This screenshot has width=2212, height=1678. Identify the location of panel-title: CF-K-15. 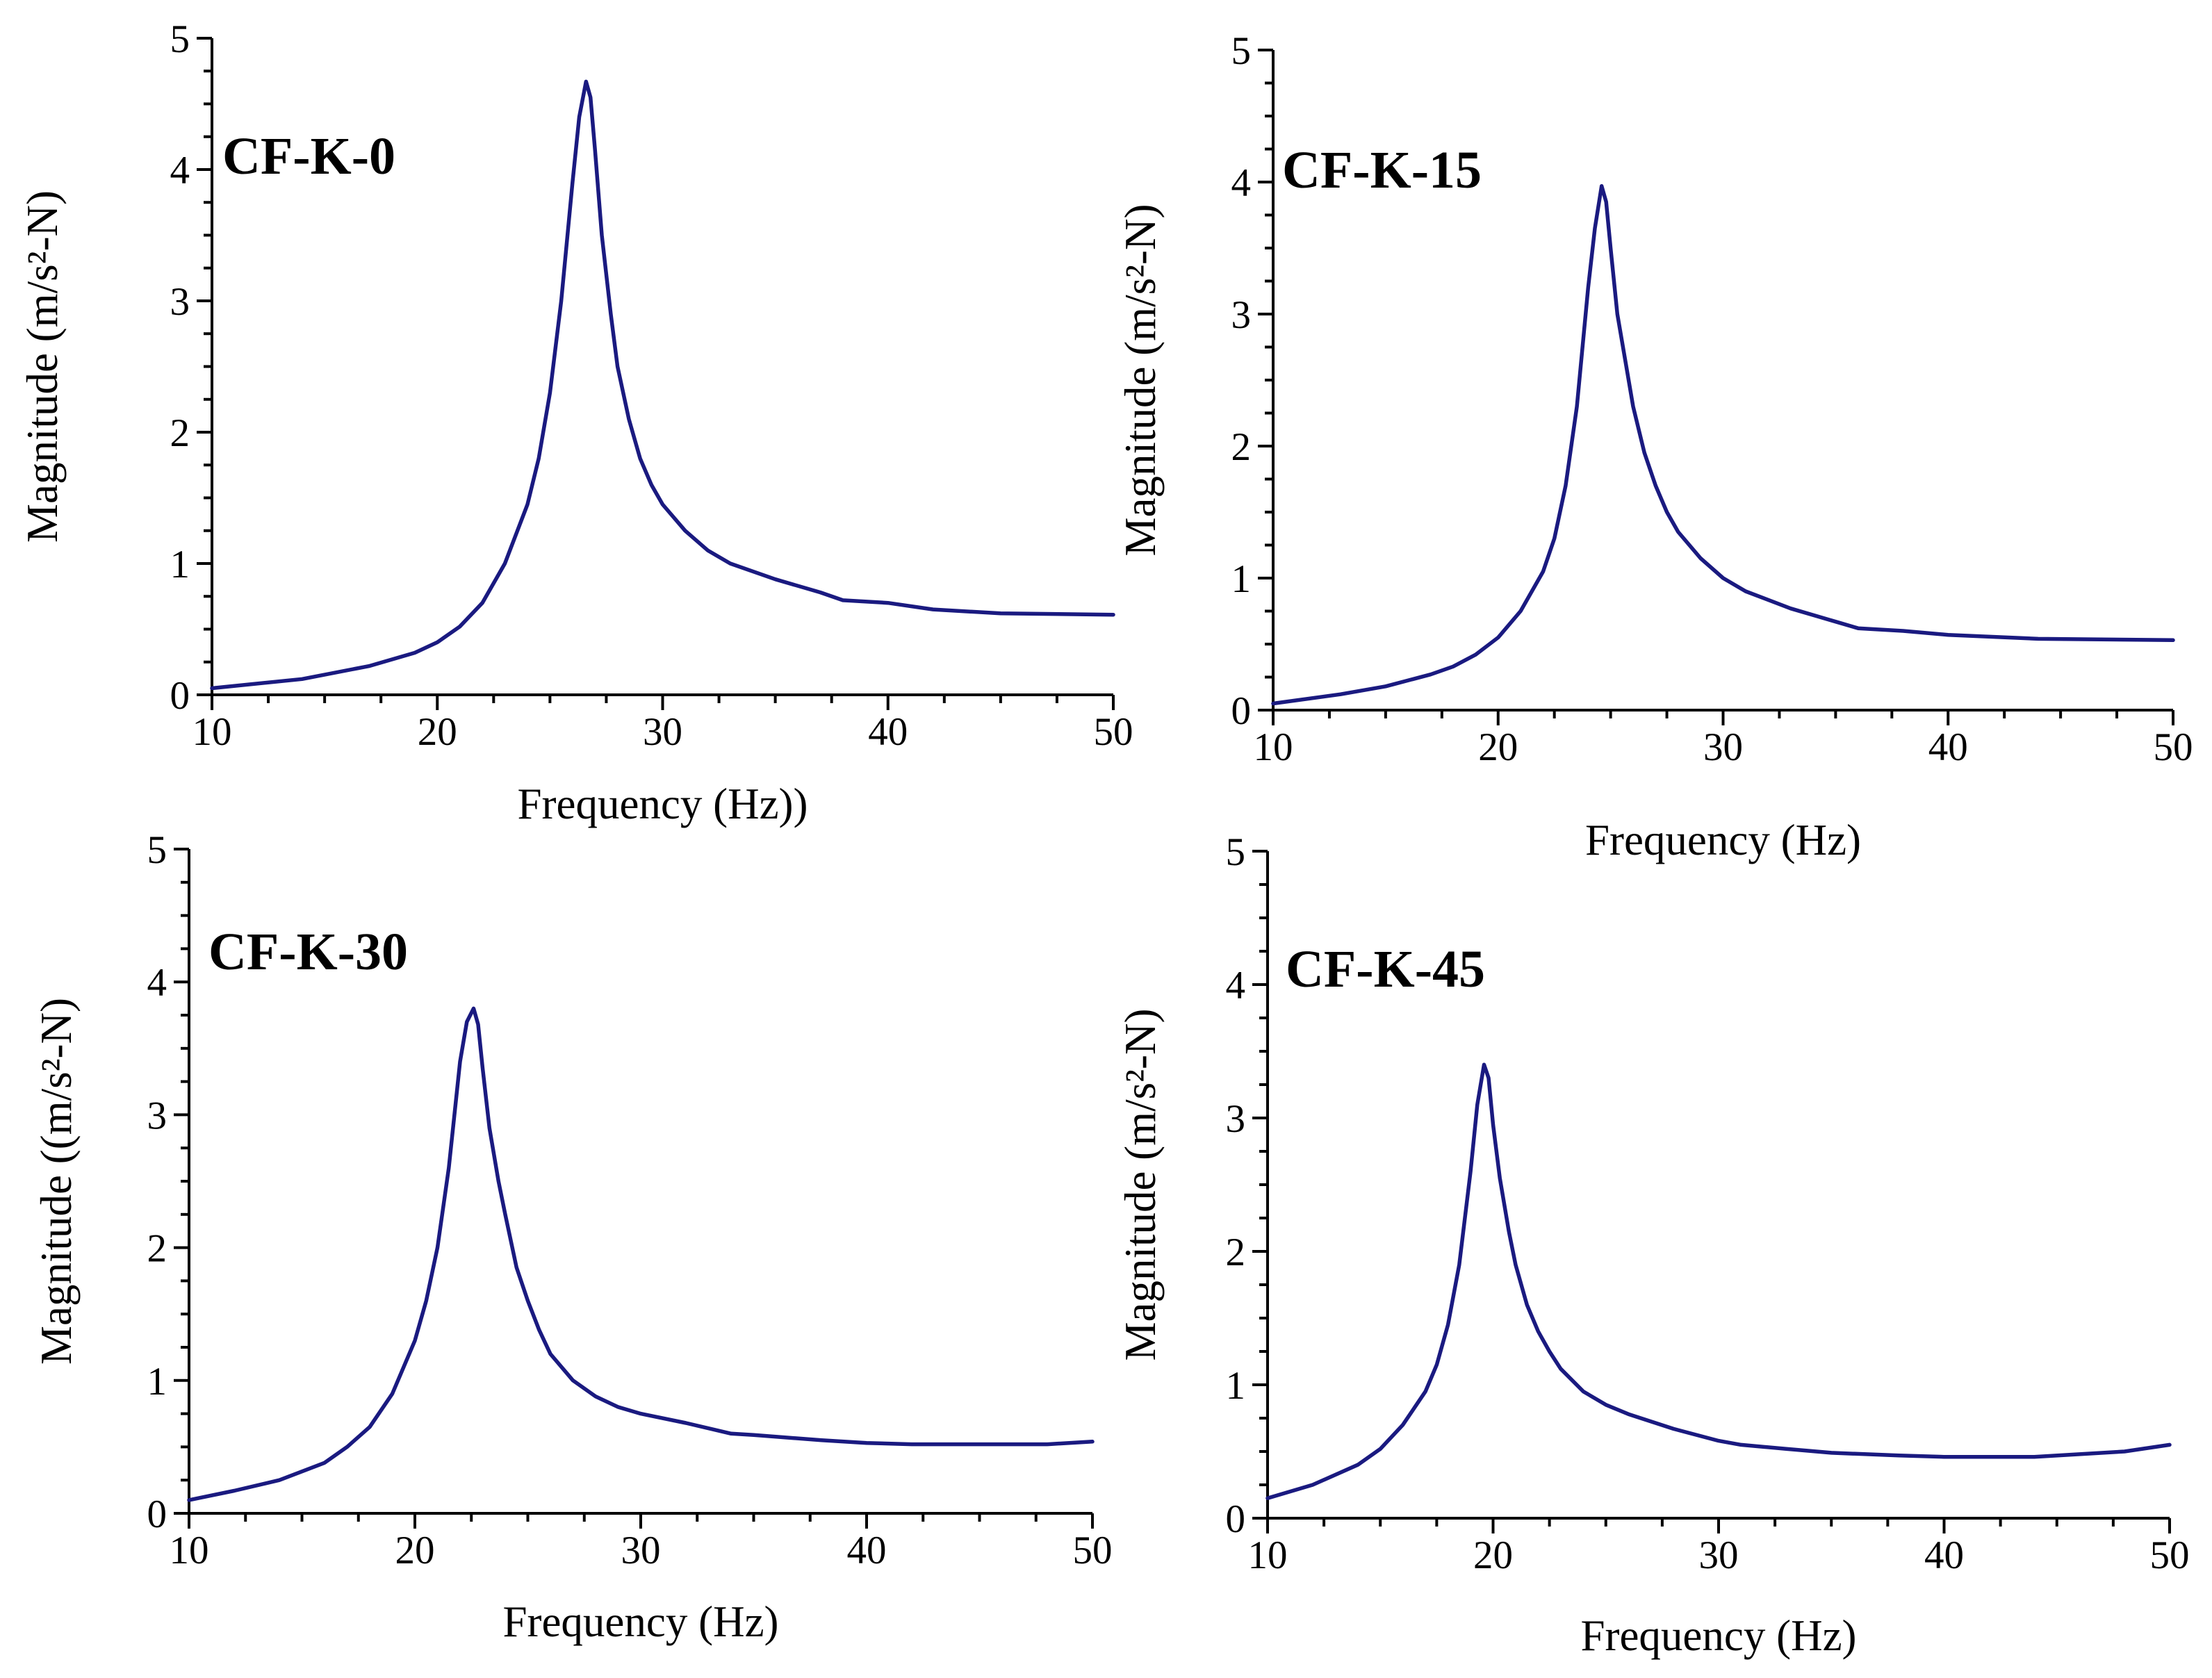
(1382, 170).